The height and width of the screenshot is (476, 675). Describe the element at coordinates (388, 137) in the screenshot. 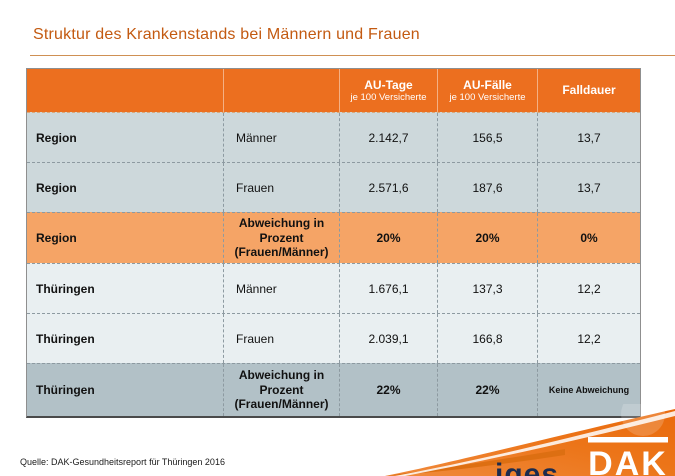

I see `cell-au-tage: 2.142,7` at that location.